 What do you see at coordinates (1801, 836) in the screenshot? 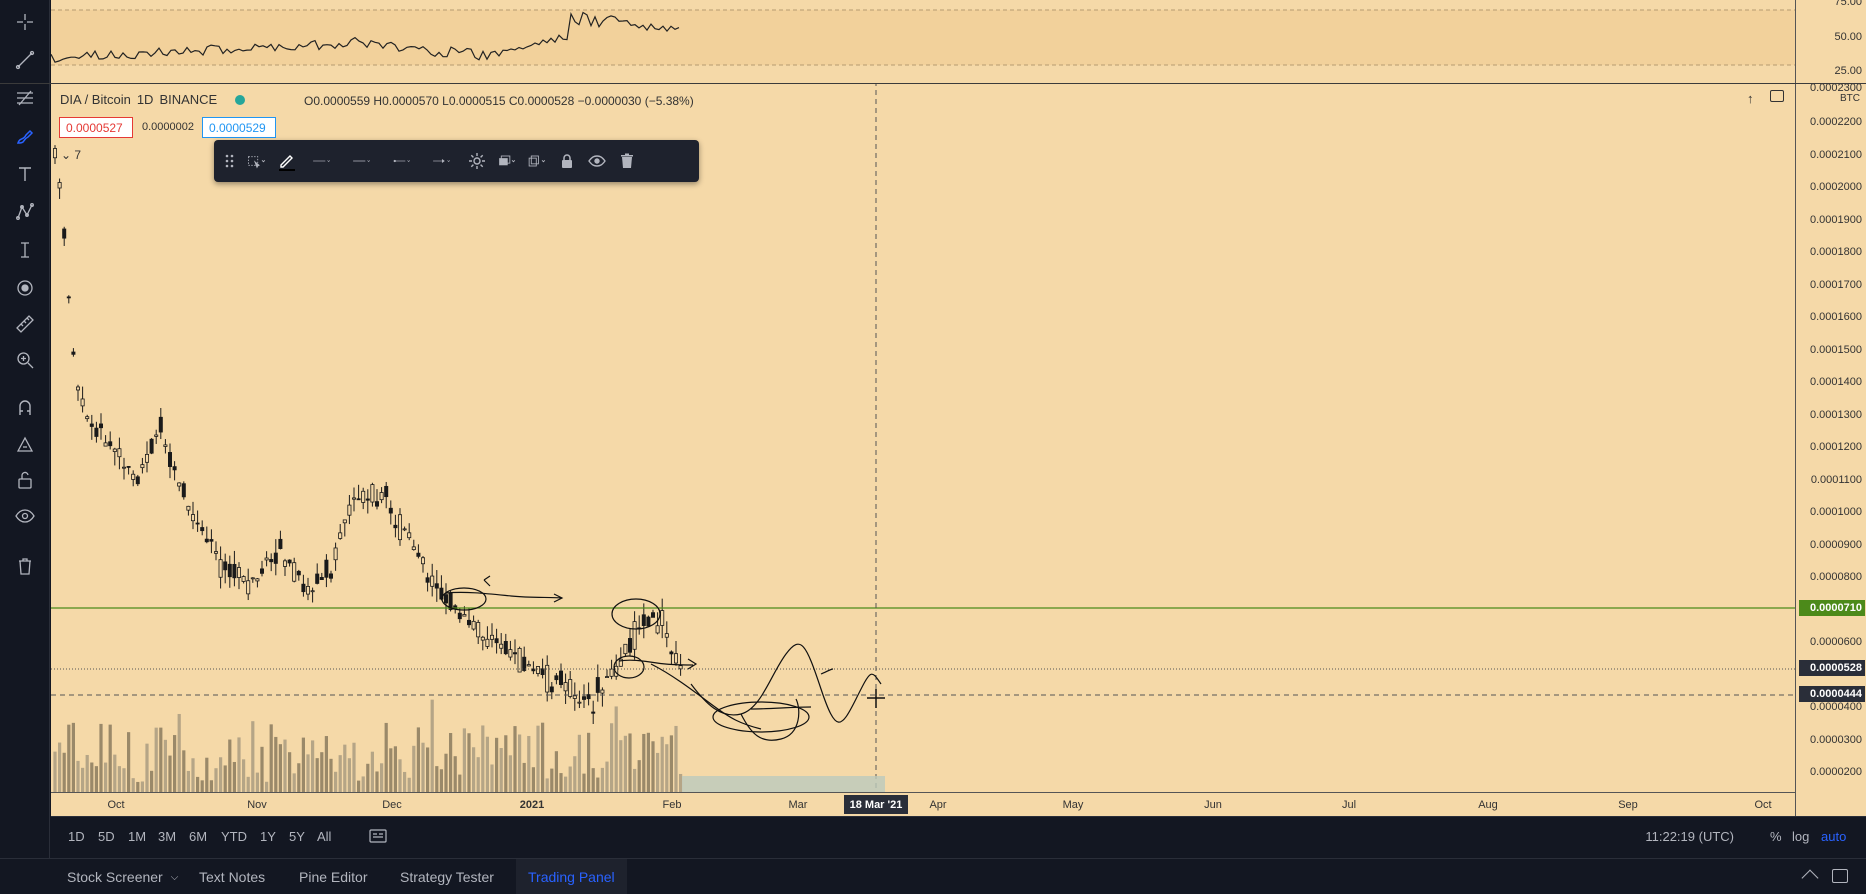
I see `log-scale-button: log` at bounding box center [1801, 836].